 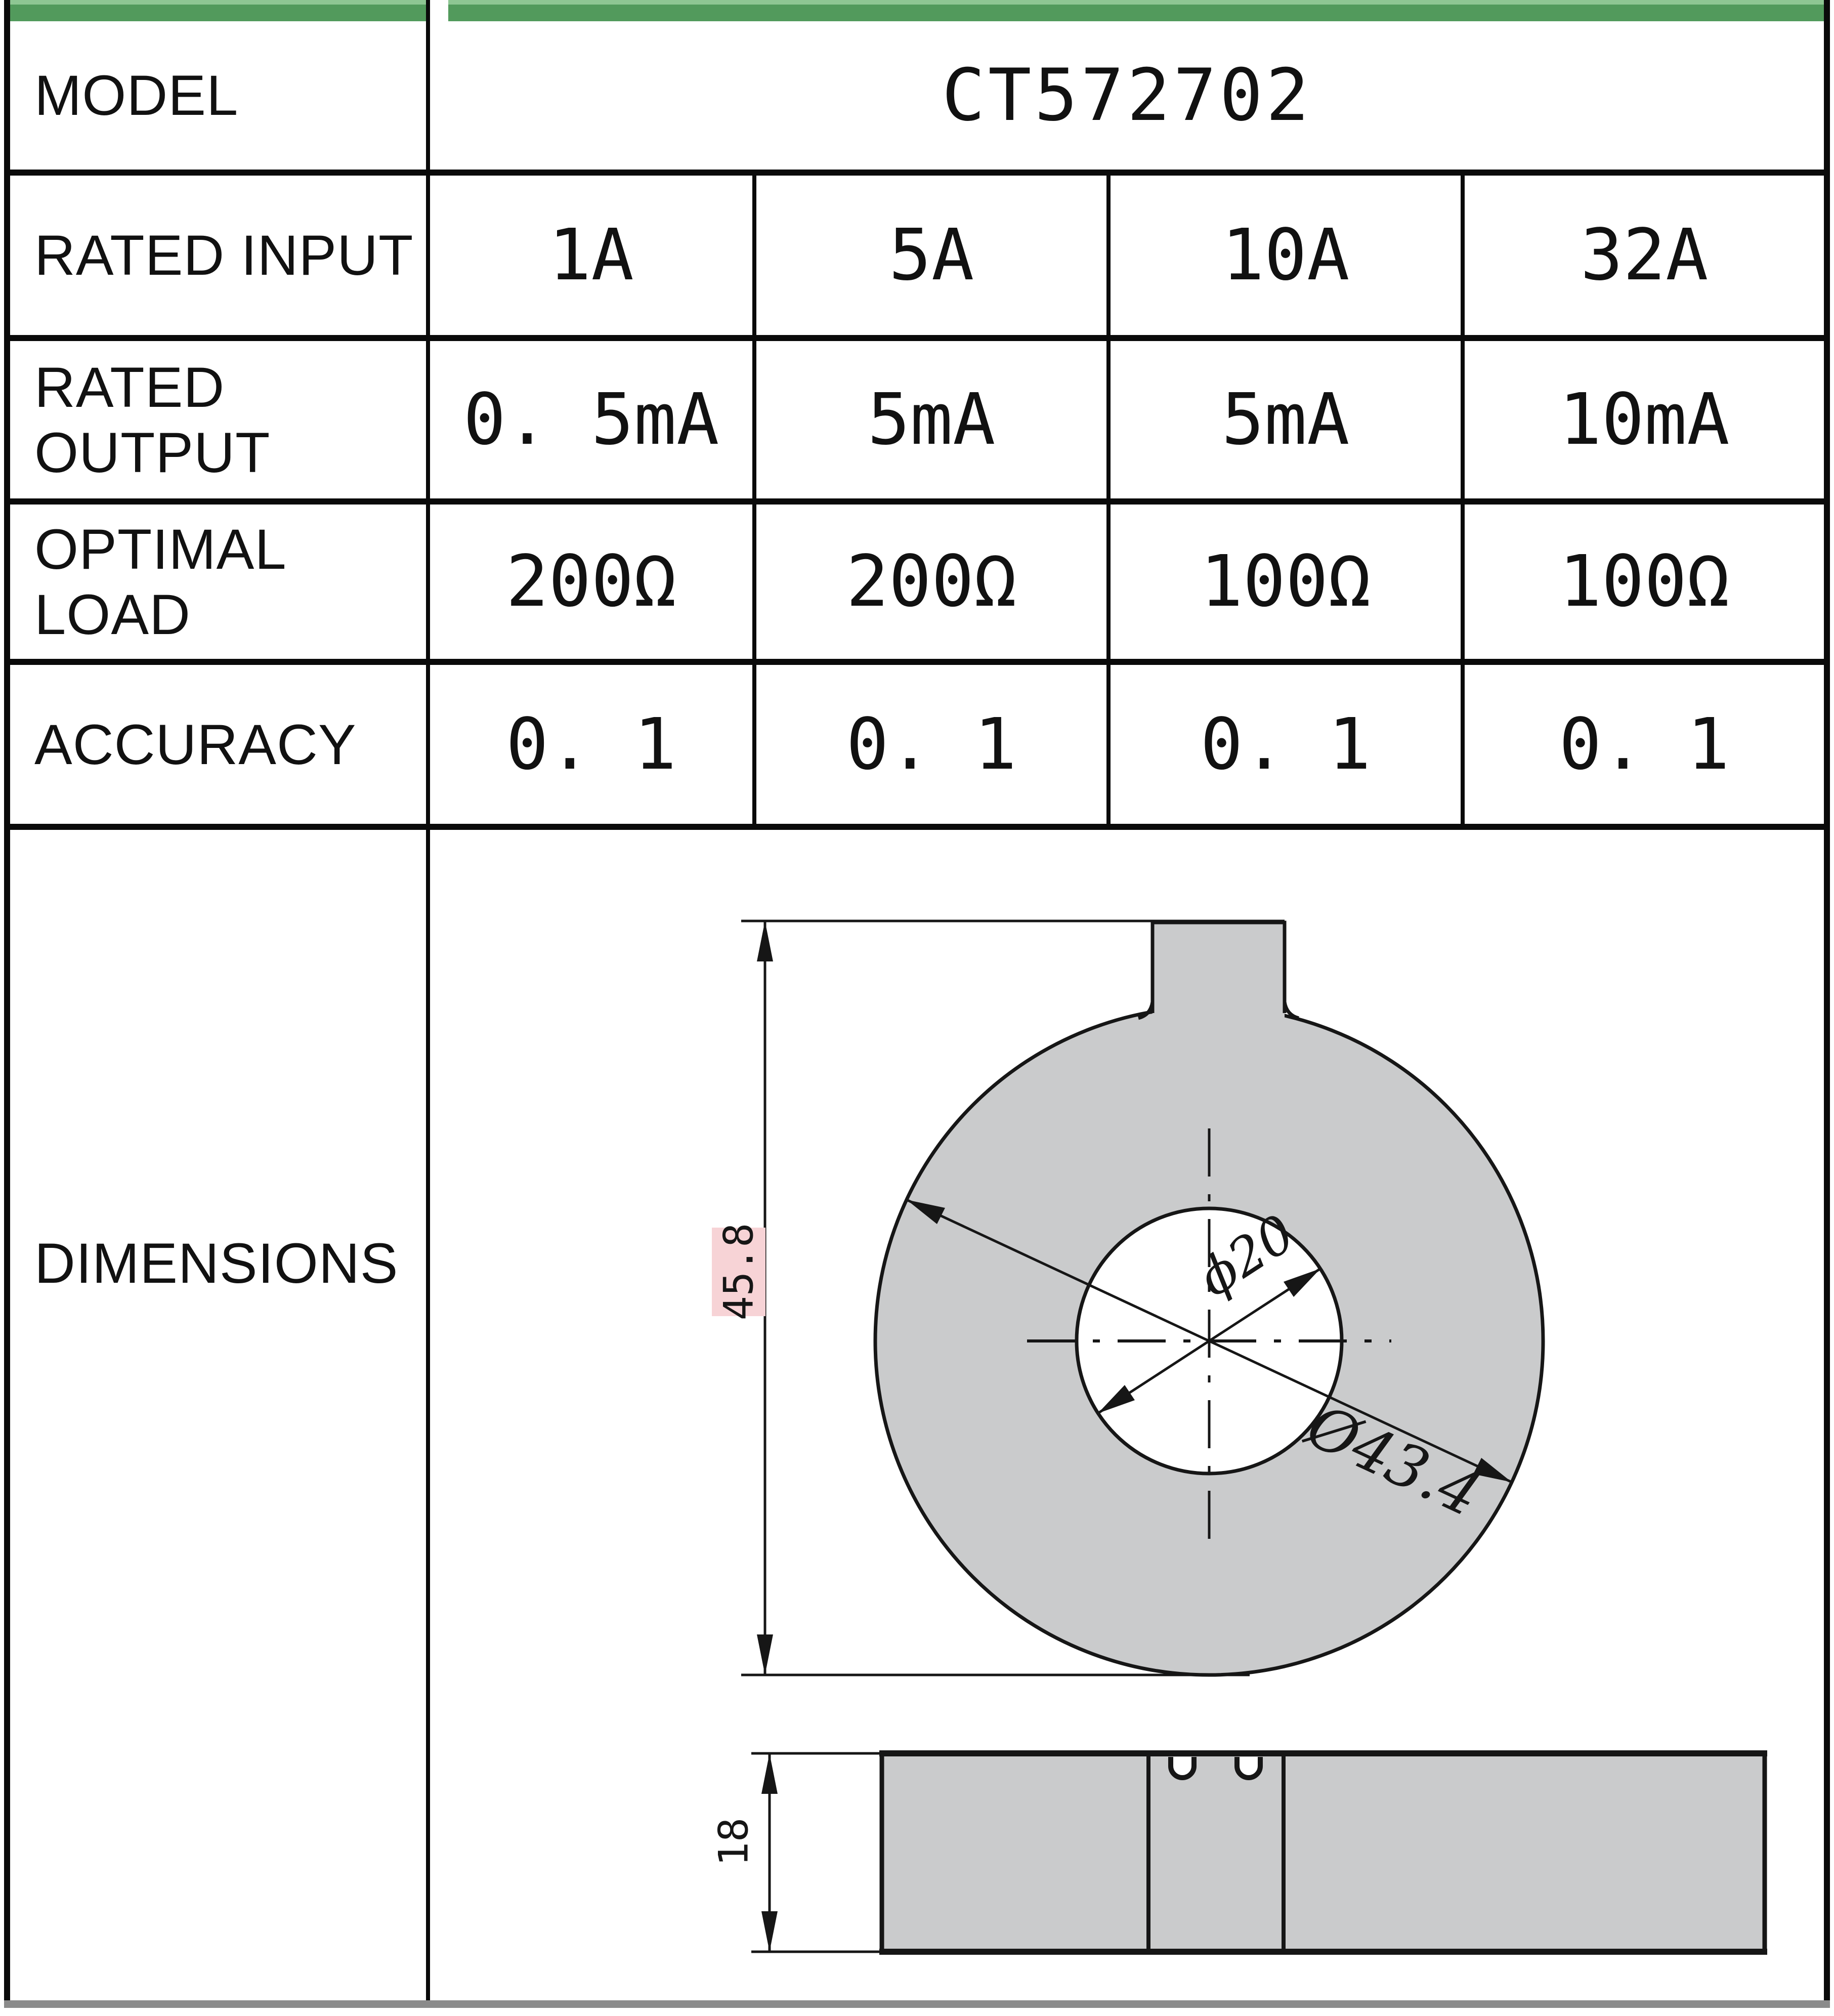 I want to click on model-row: MODEL CT572702, so click(x=917, y=95).